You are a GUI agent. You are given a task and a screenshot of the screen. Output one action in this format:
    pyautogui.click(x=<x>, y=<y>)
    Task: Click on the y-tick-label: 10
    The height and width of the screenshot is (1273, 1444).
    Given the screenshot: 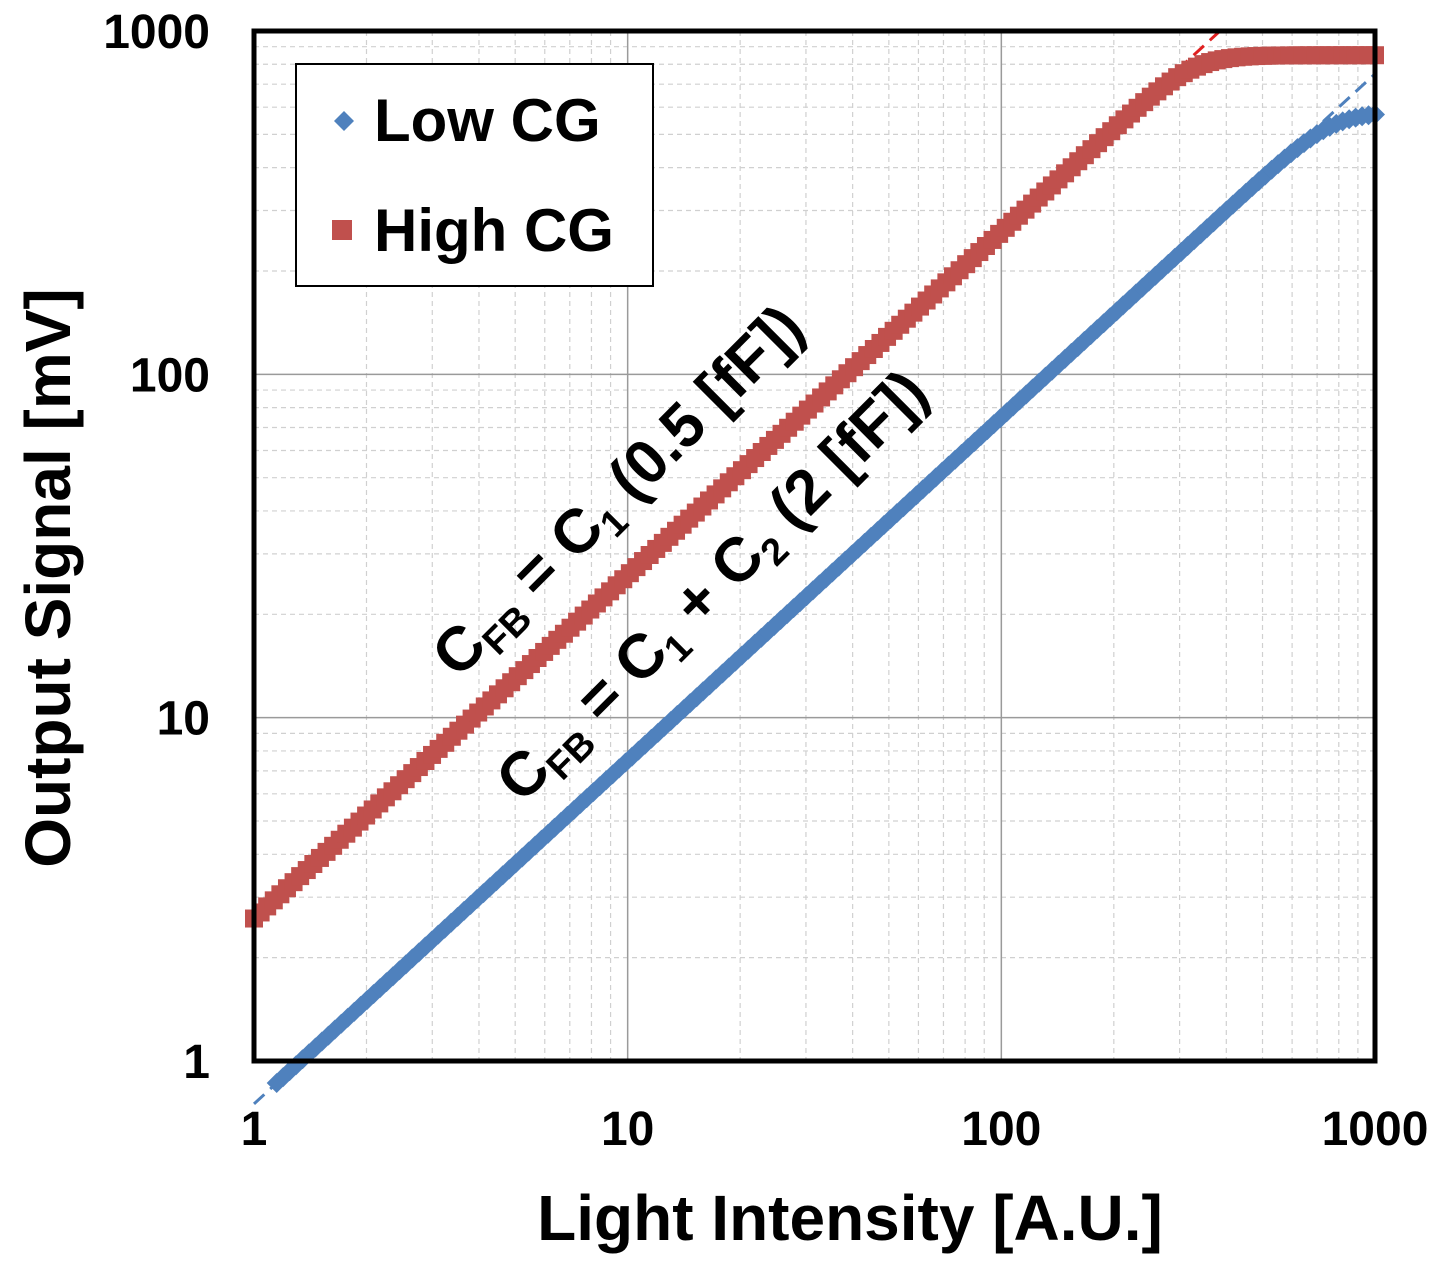 What is the action you would take?
    pyautogui.click(x=183, y=719)
    